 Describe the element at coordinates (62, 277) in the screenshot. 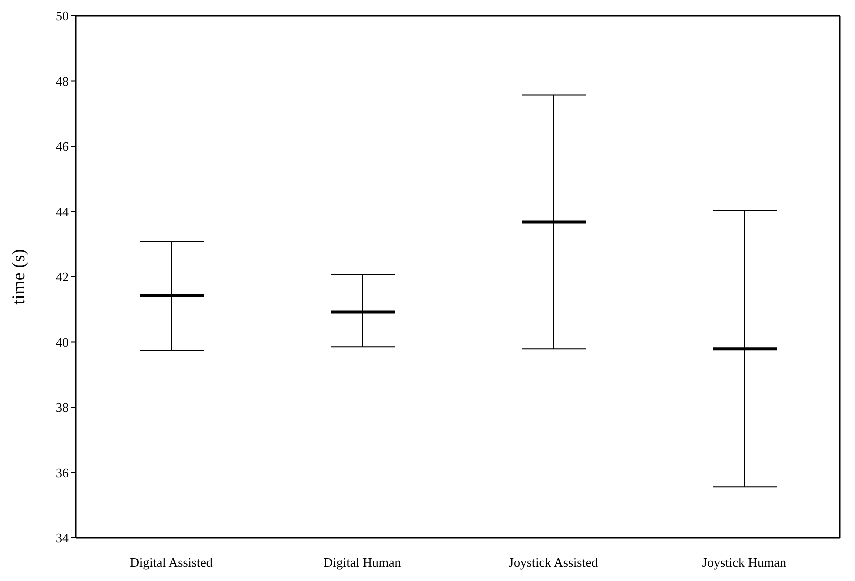

I see `y-tick-label: 42` at that location.